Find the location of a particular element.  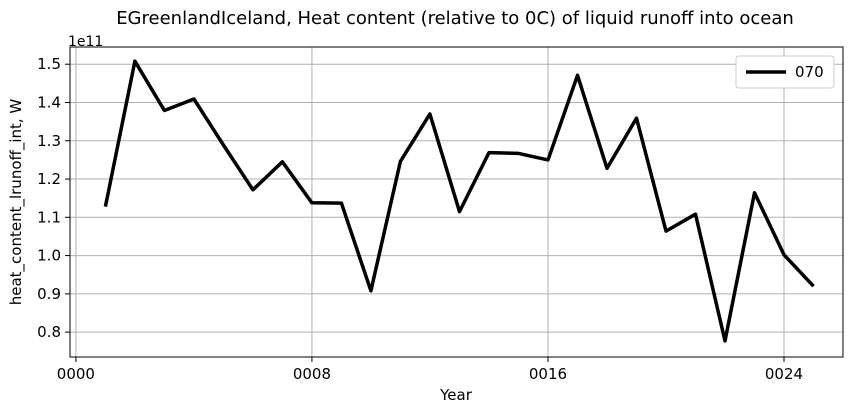

y-tick-label: 1.0 is located at coordinates (49, 256).